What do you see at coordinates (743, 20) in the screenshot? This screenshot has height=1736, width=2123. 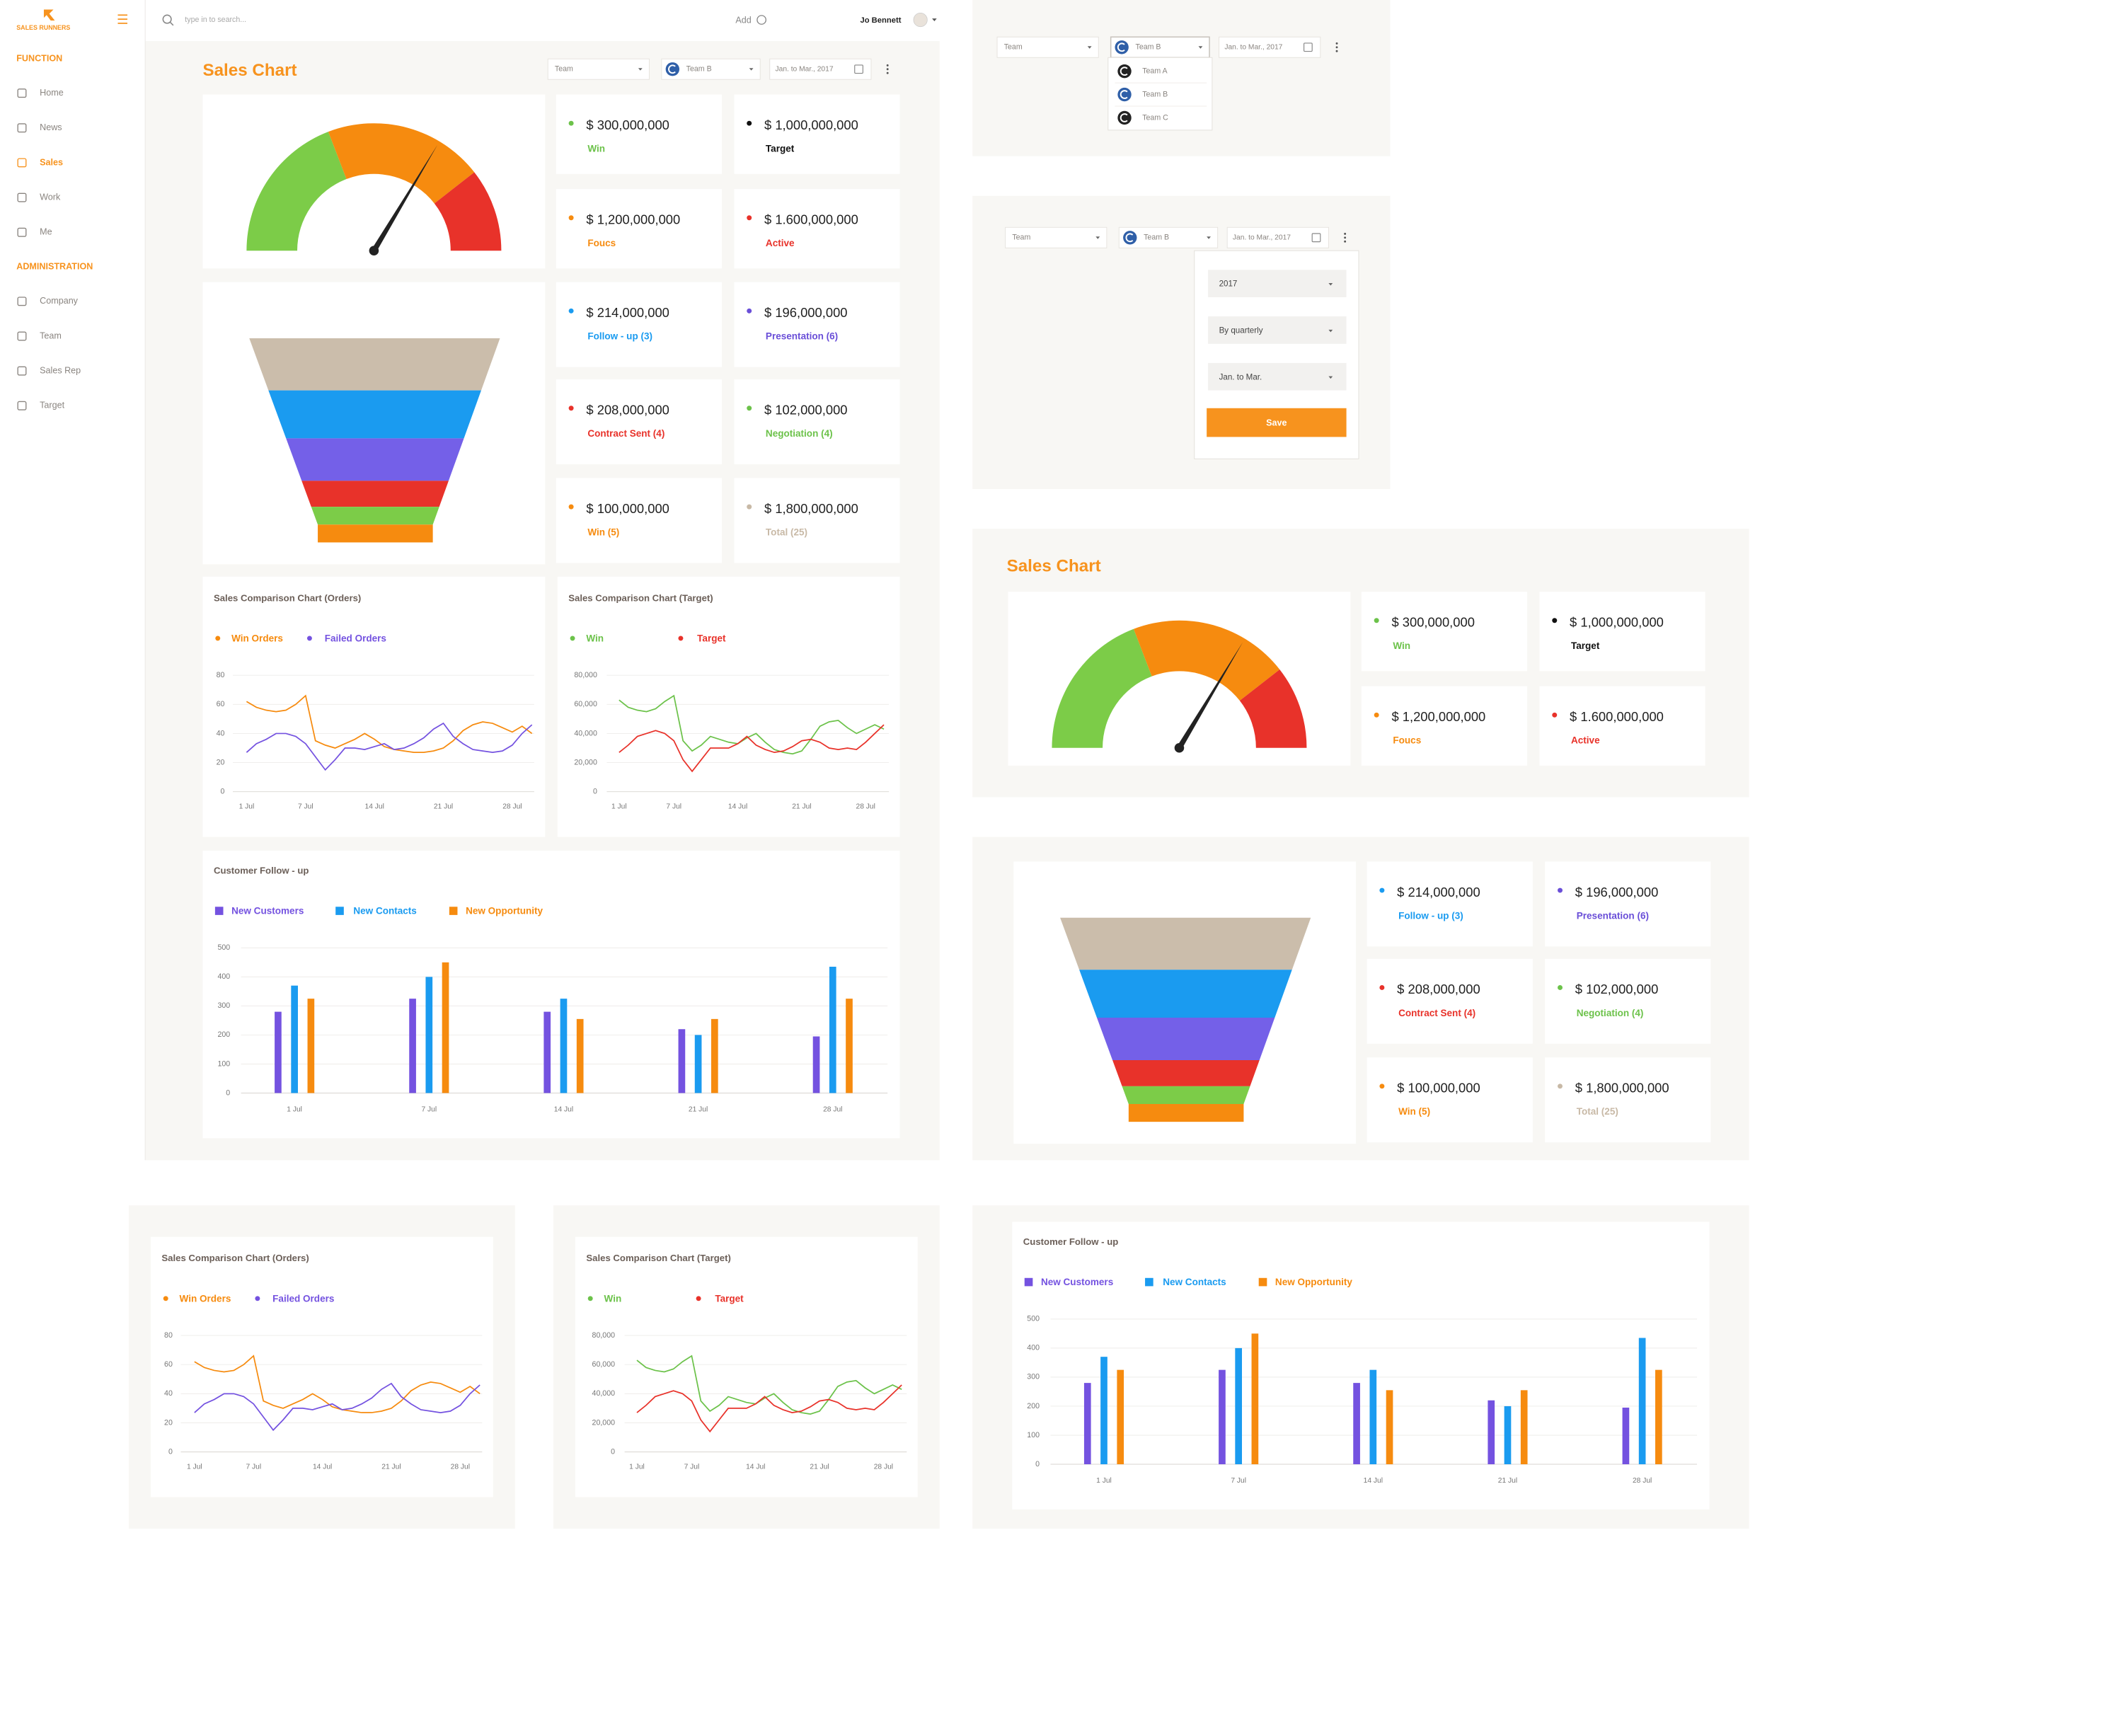 I see `add-button: Add` at bounding box center [743, 20].